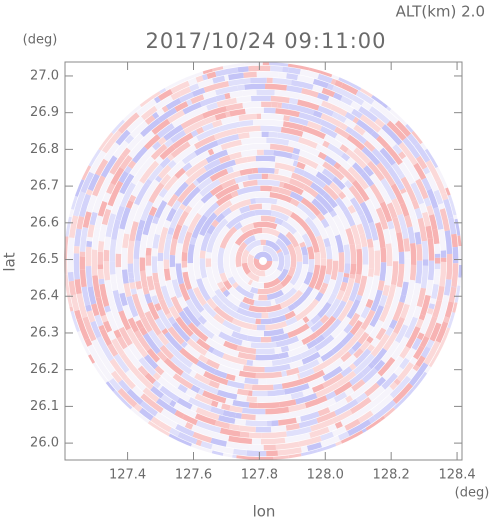 The image size is (491, 521). Describe the element at coordinates (193, 475) in the screenshot. I see `x-tick-label: 127.6` at that location.